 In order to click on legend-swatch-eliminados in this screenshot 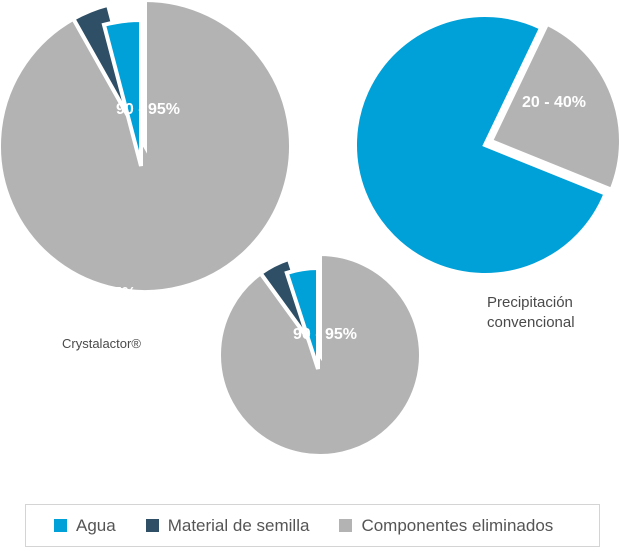, I will do `click(346, 525)`.